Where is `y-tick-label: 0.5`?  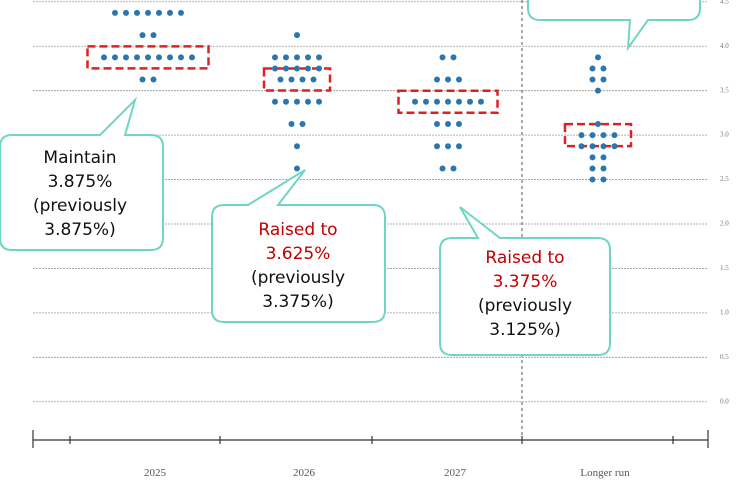
y-tick-label: 0.5 is located at coordinates (724, 357).